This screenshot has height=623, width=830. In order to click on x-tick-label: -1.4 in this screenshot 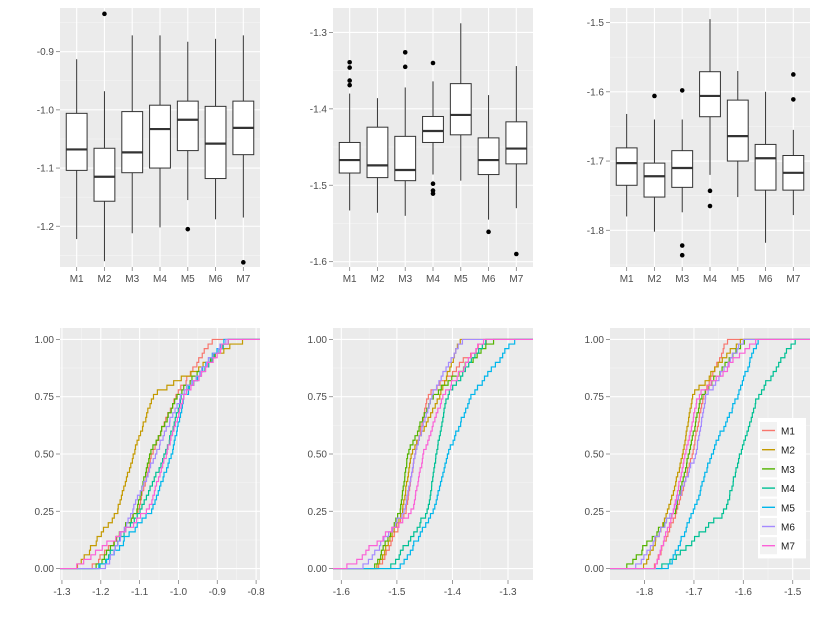, I will do `click(453, 592)`.